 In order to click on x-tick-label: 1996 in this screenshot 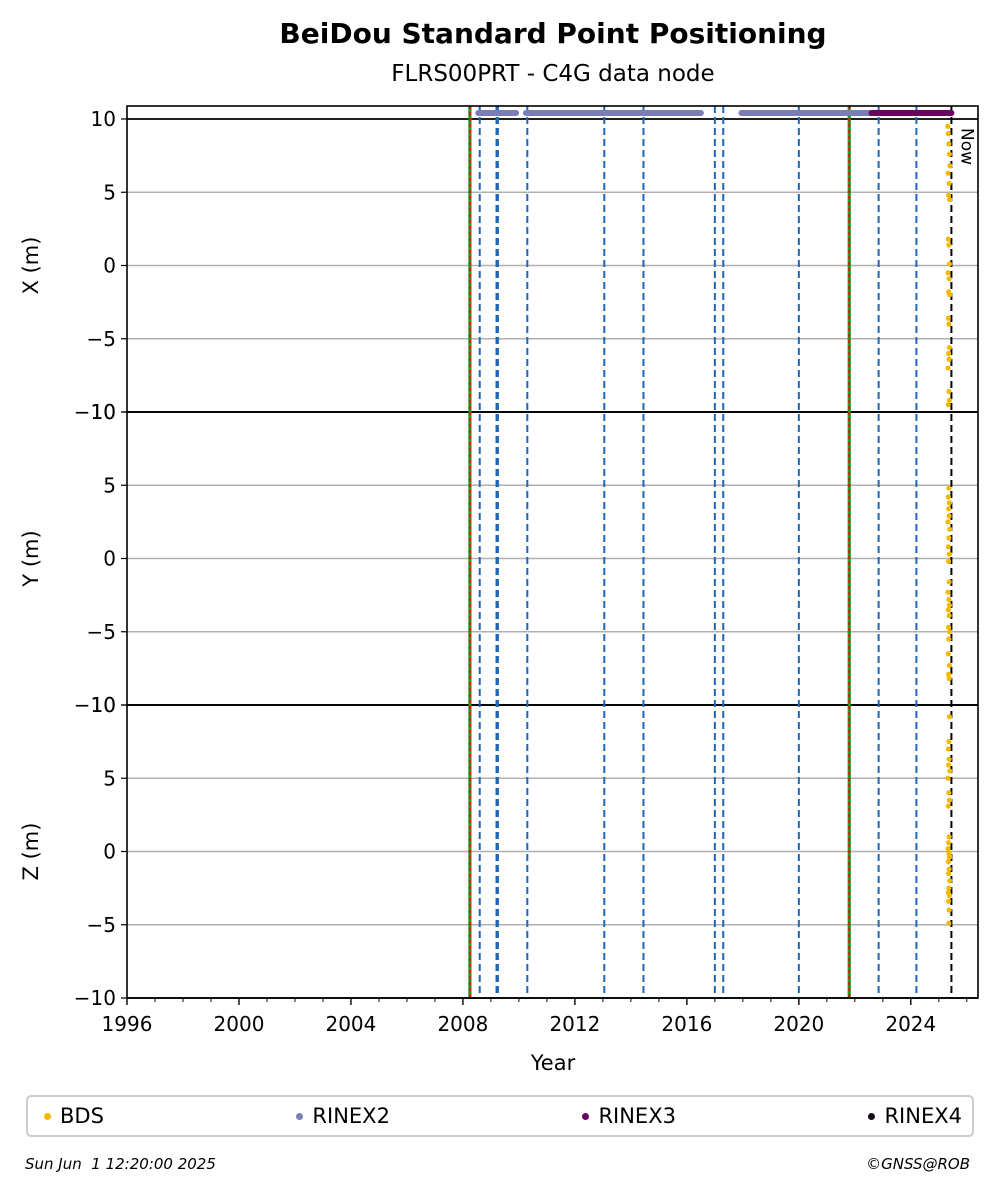, I will do `click(127, 1024)`.